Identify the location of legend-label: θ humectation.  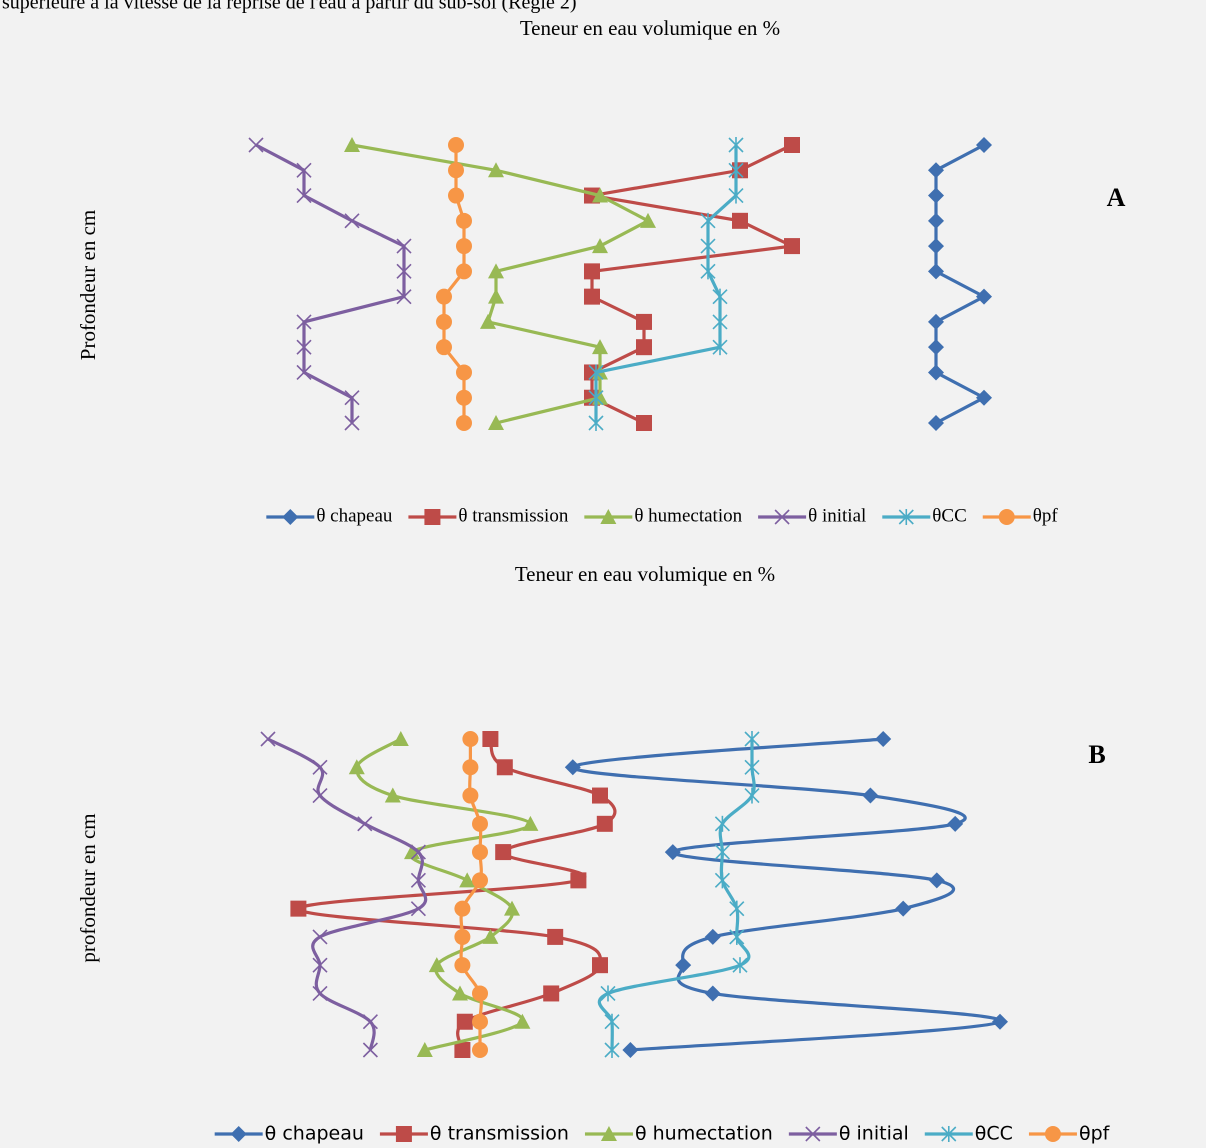
(688, 515).